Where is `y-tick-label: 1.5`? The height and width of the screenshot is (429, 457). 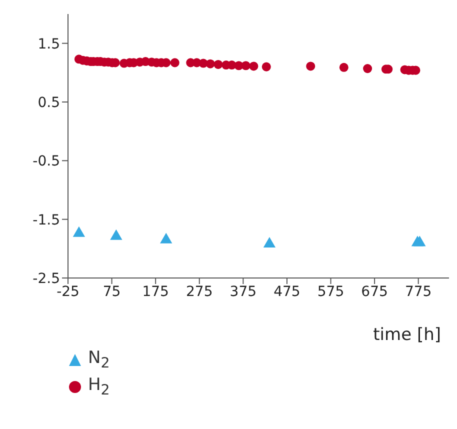 y-tick-label: 1.5 is located at coordinates (49, 44).